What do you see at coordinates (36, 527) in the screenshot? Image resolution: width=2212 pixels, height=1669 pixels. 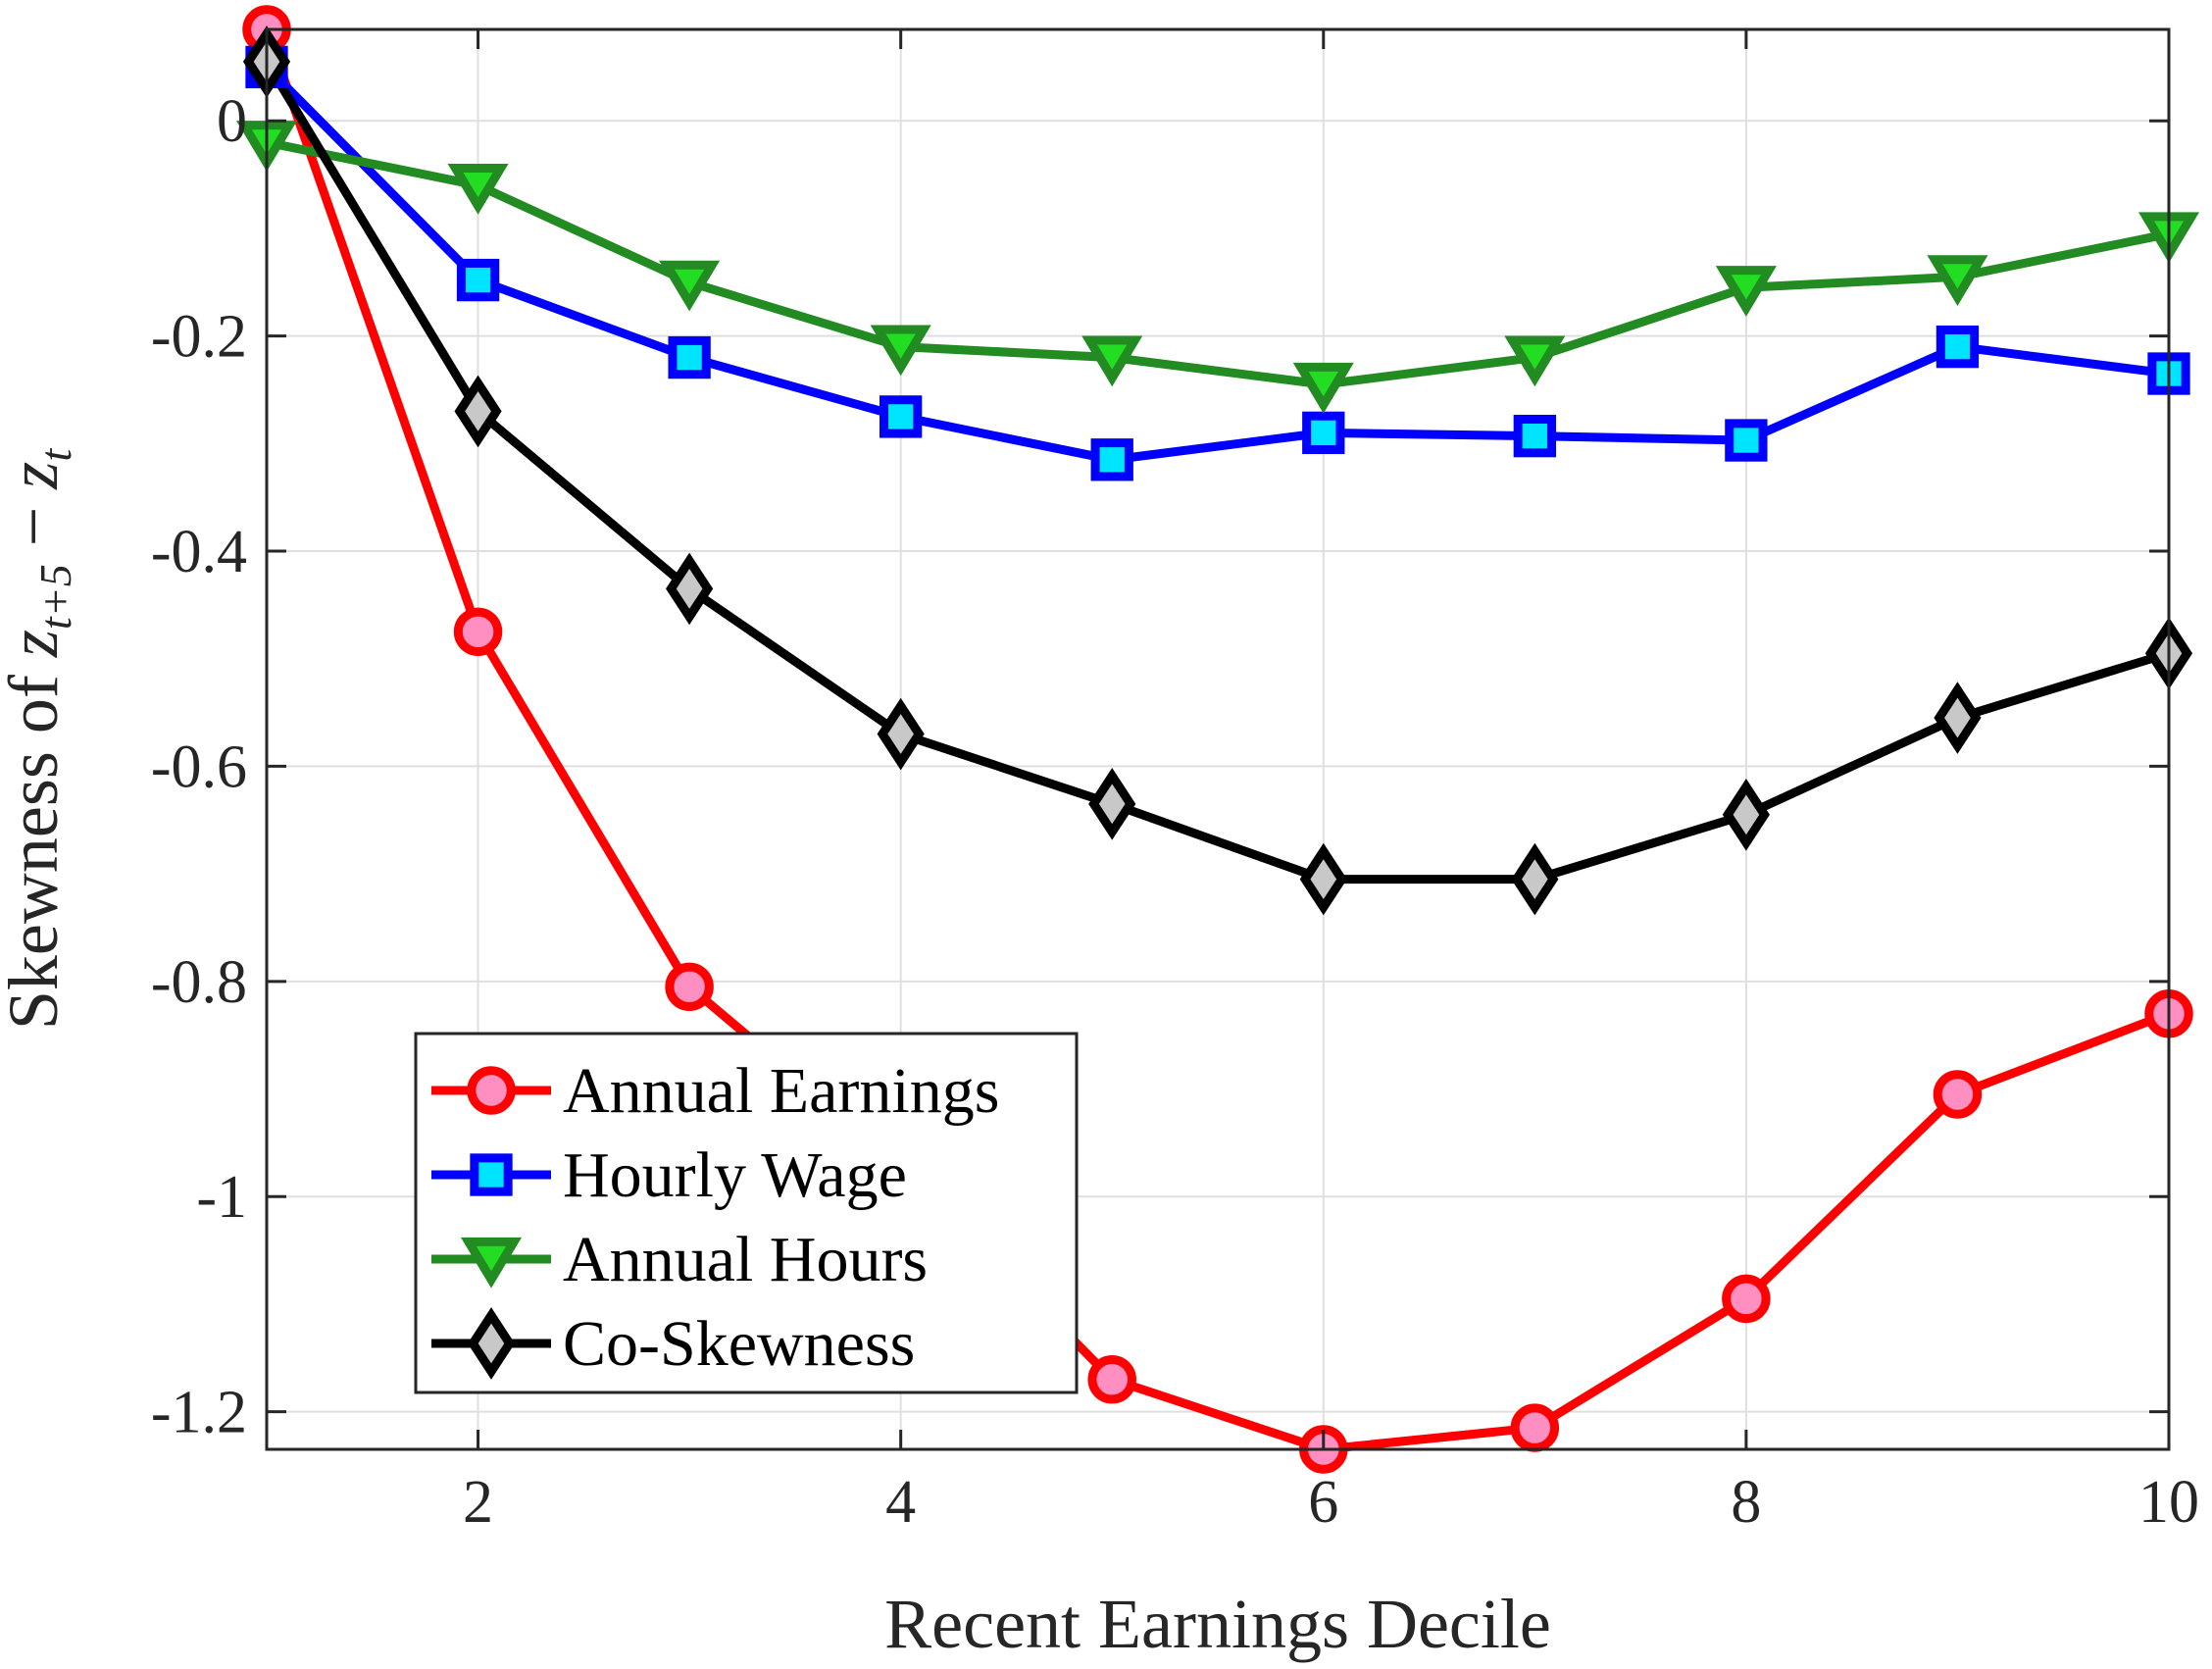 I see `y-axis-title-minus: −` at bounding box center [36, 527].